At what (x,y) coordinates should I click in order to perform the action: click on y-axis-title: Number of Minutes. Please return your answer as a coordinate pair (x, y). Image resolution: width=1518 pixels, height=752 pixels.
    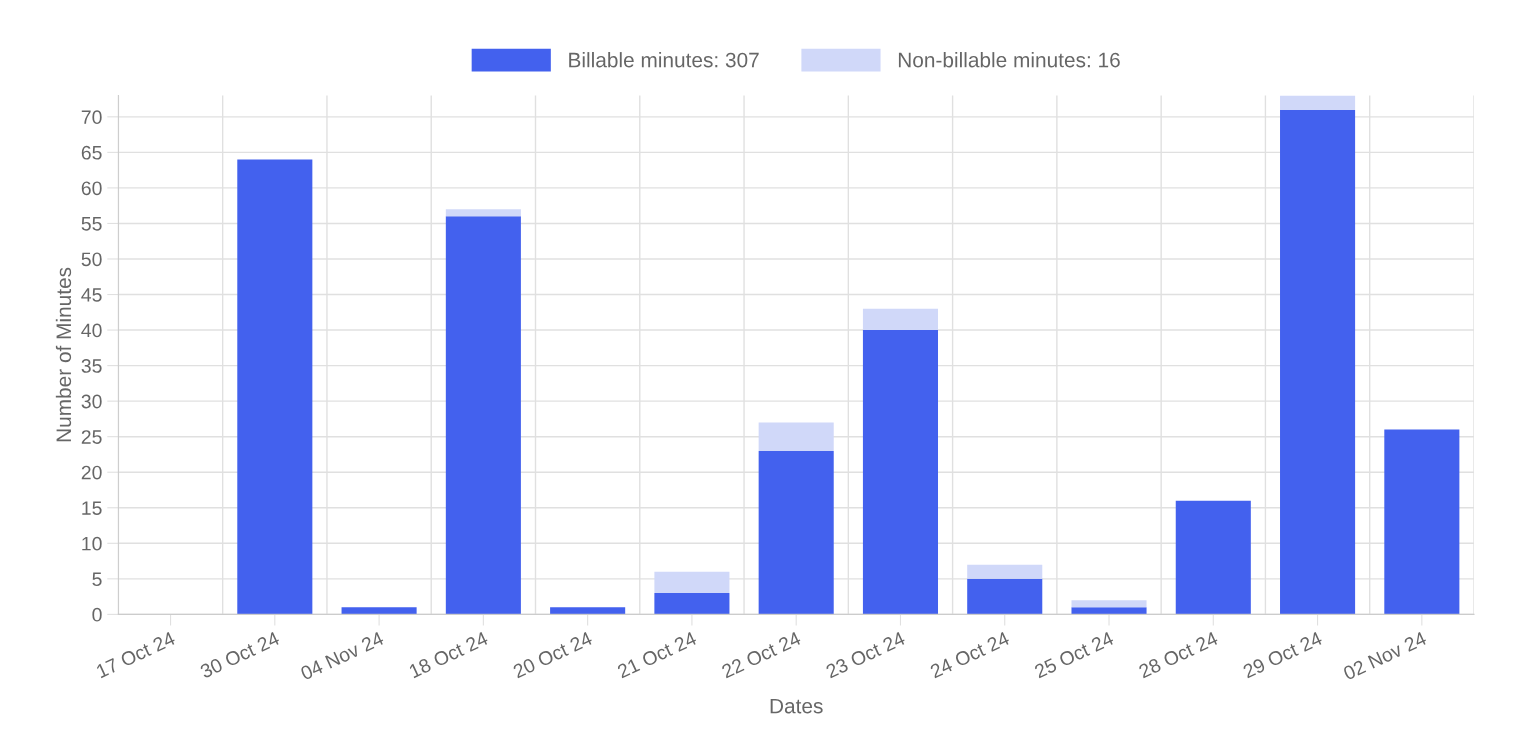
    Looking at the image, I should click on (63, 354).